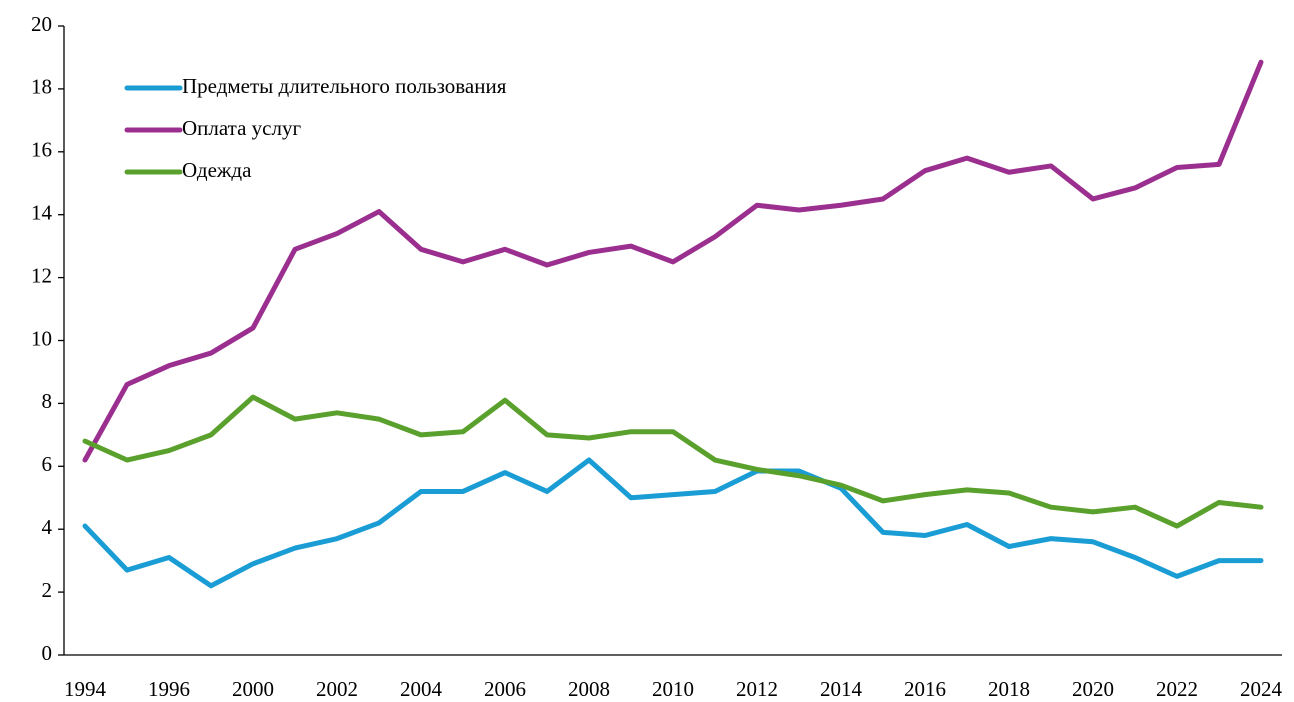  I want to click on x-tick-label: 2006, so click(505, 689).